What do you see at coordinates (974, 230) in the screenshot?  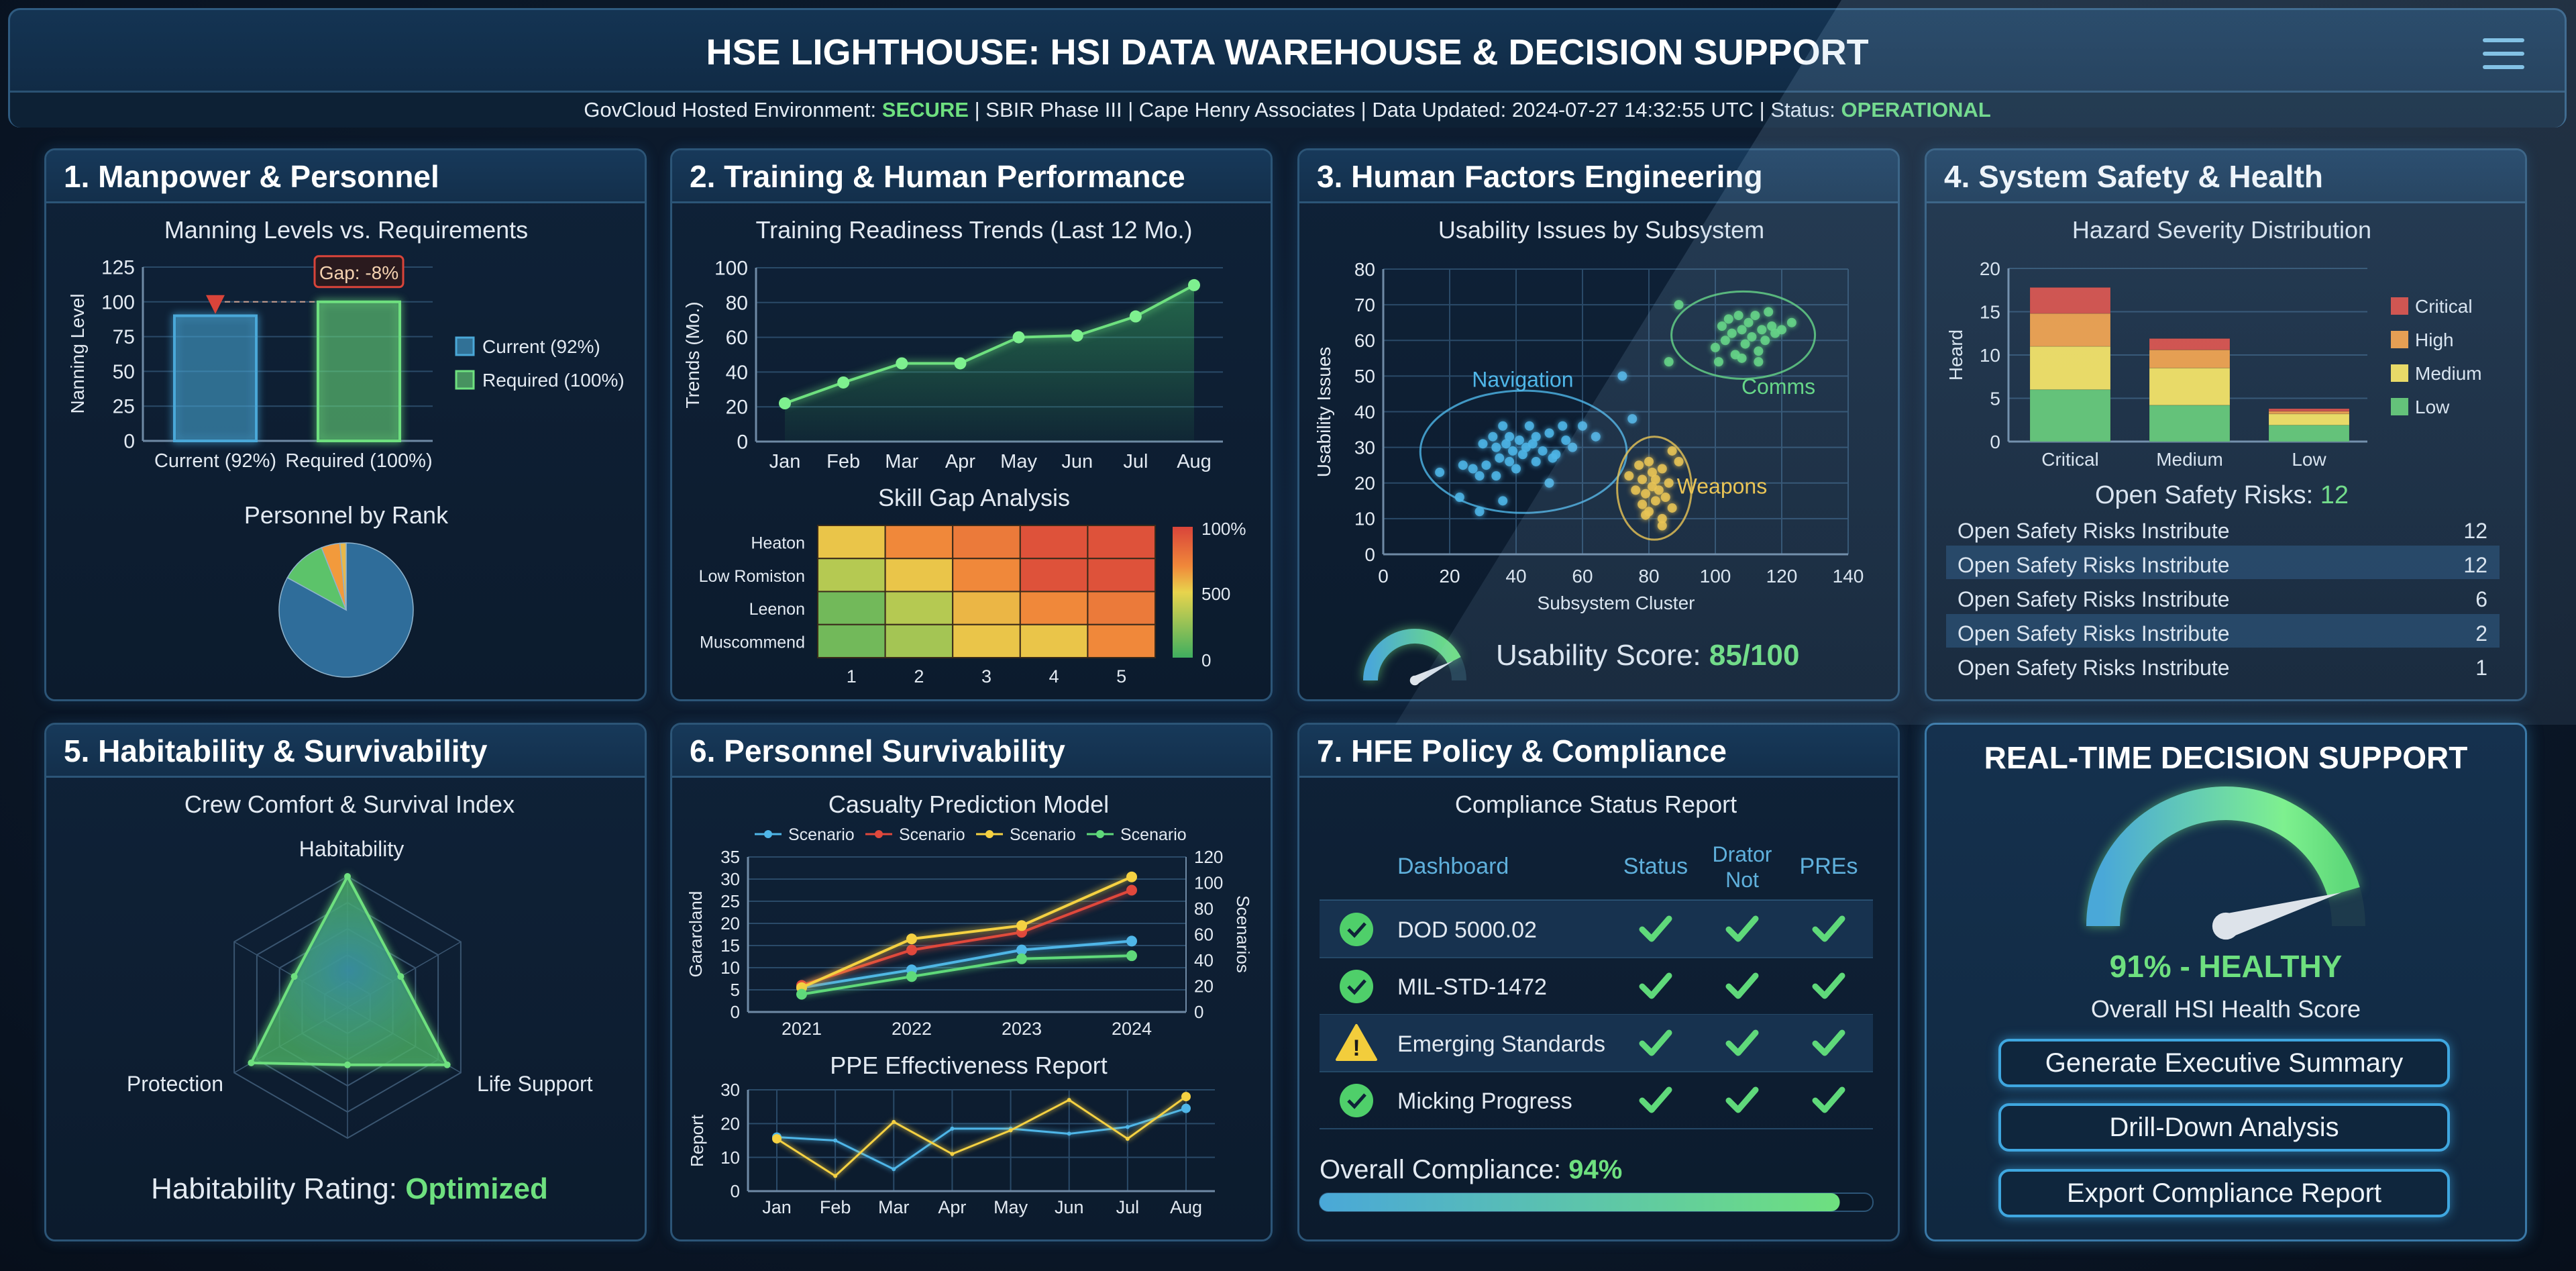 I see `chart-title: Training Readiness Trends (Last 12 Mo.)` at bounding box center [974, 230].